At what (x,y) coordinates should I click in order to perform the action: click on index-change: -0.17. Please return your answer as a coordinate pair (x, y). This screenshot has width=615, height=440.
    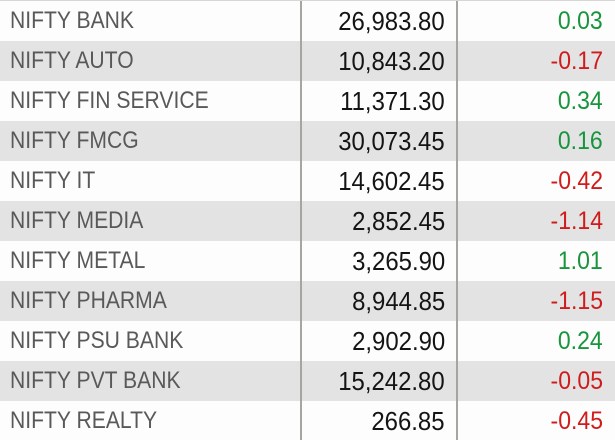
    Looking at the image, I should click on (536, 61).